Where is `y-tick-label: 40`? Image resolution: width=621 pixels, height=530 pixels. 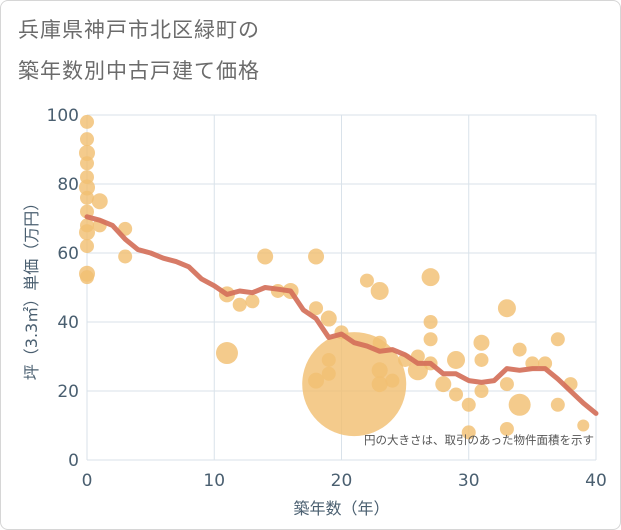 y-tick-label: 40 is located at coordinates (68, 323).